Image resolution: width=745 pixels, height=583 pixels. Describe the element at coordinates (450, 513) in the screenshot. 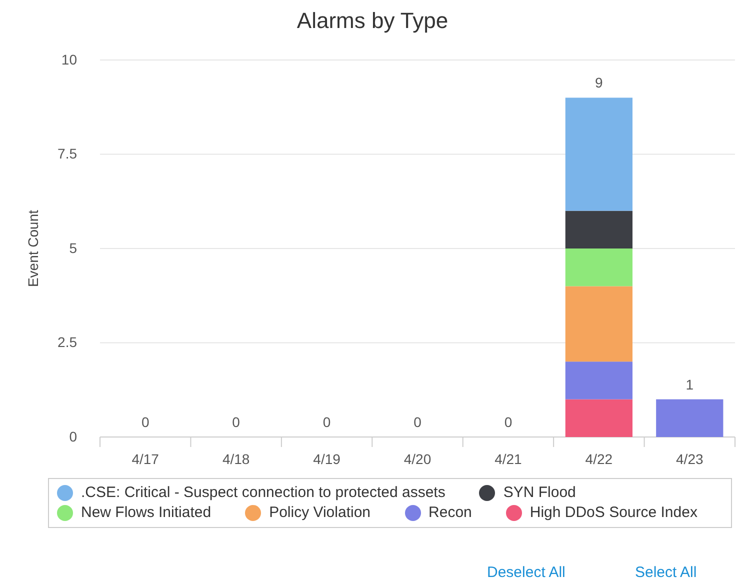

I see `legend-label: Recon` at that location.